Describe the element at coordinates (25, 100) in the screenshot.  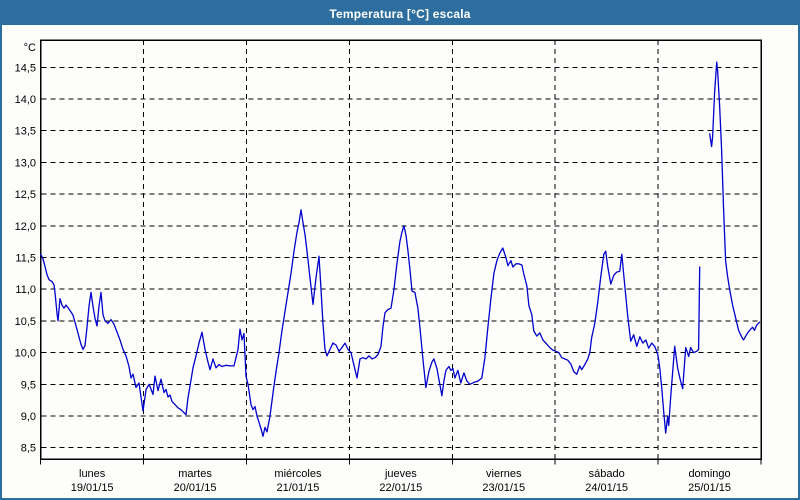
I see `y-tick-label: 14,0` at that location.